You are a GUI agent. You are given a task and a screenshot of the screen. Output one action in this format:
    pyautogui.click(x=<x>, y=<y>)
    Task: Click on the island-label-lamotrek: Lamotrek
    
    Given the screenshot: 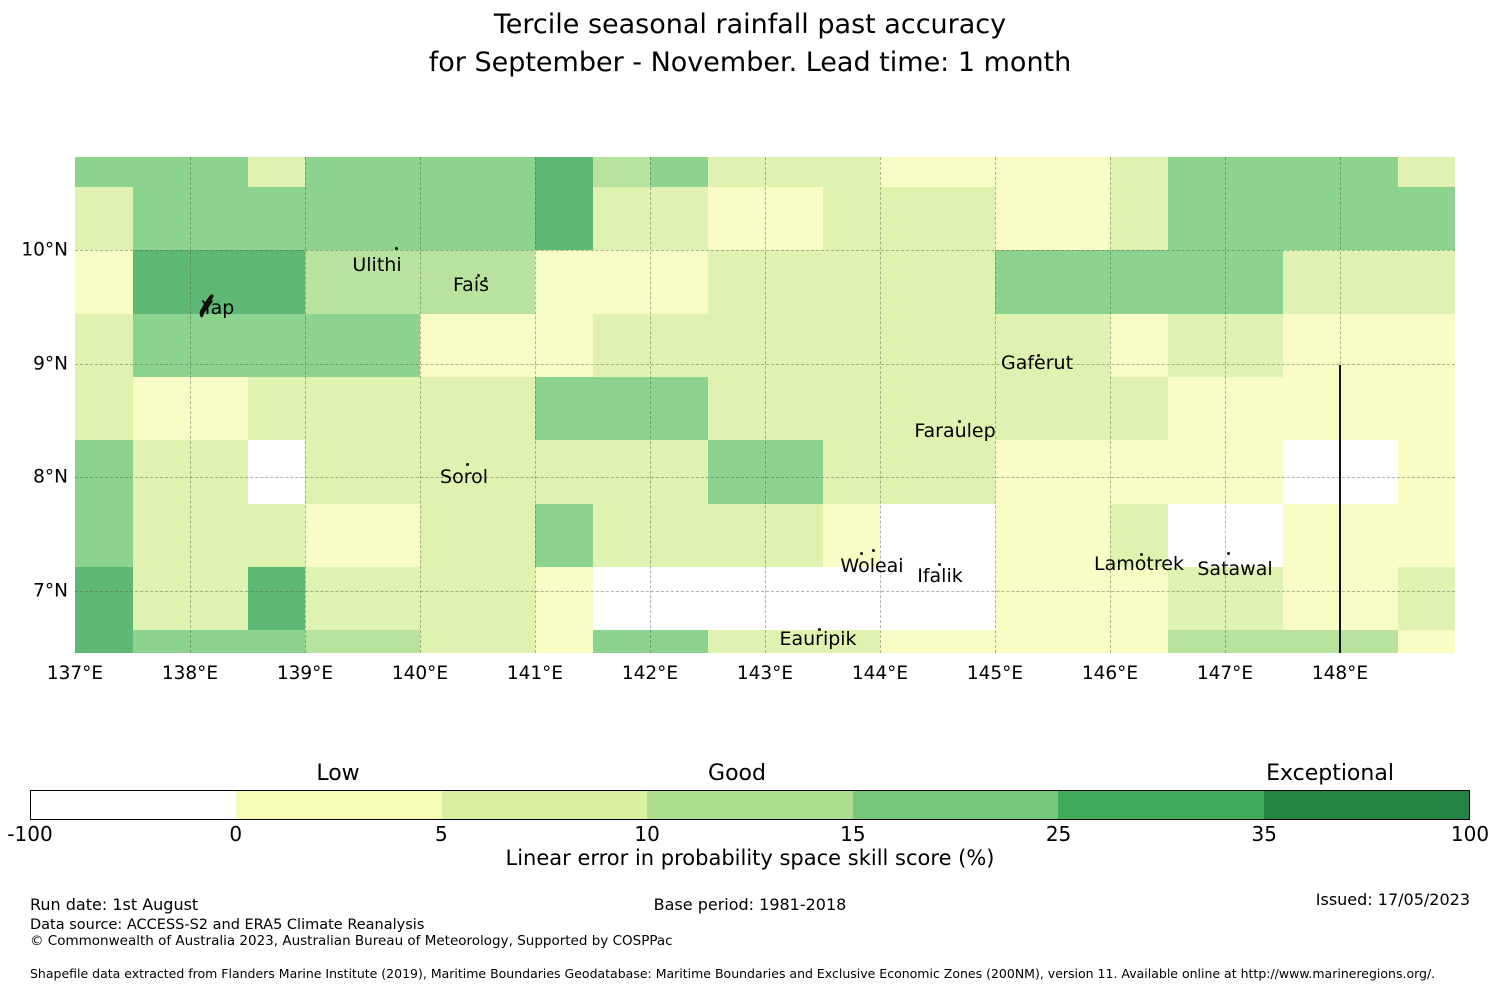 What is the action you would take?
    pyautogui.click(x=1139, y=564)
    